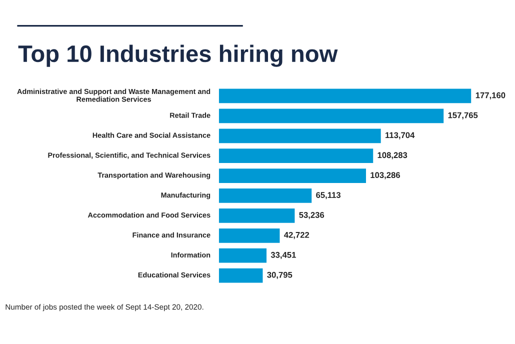  What do you see at coordinates (393, 156) in the screenshot?
I see `data-label: 108,283` at bounding box center [393, 156].